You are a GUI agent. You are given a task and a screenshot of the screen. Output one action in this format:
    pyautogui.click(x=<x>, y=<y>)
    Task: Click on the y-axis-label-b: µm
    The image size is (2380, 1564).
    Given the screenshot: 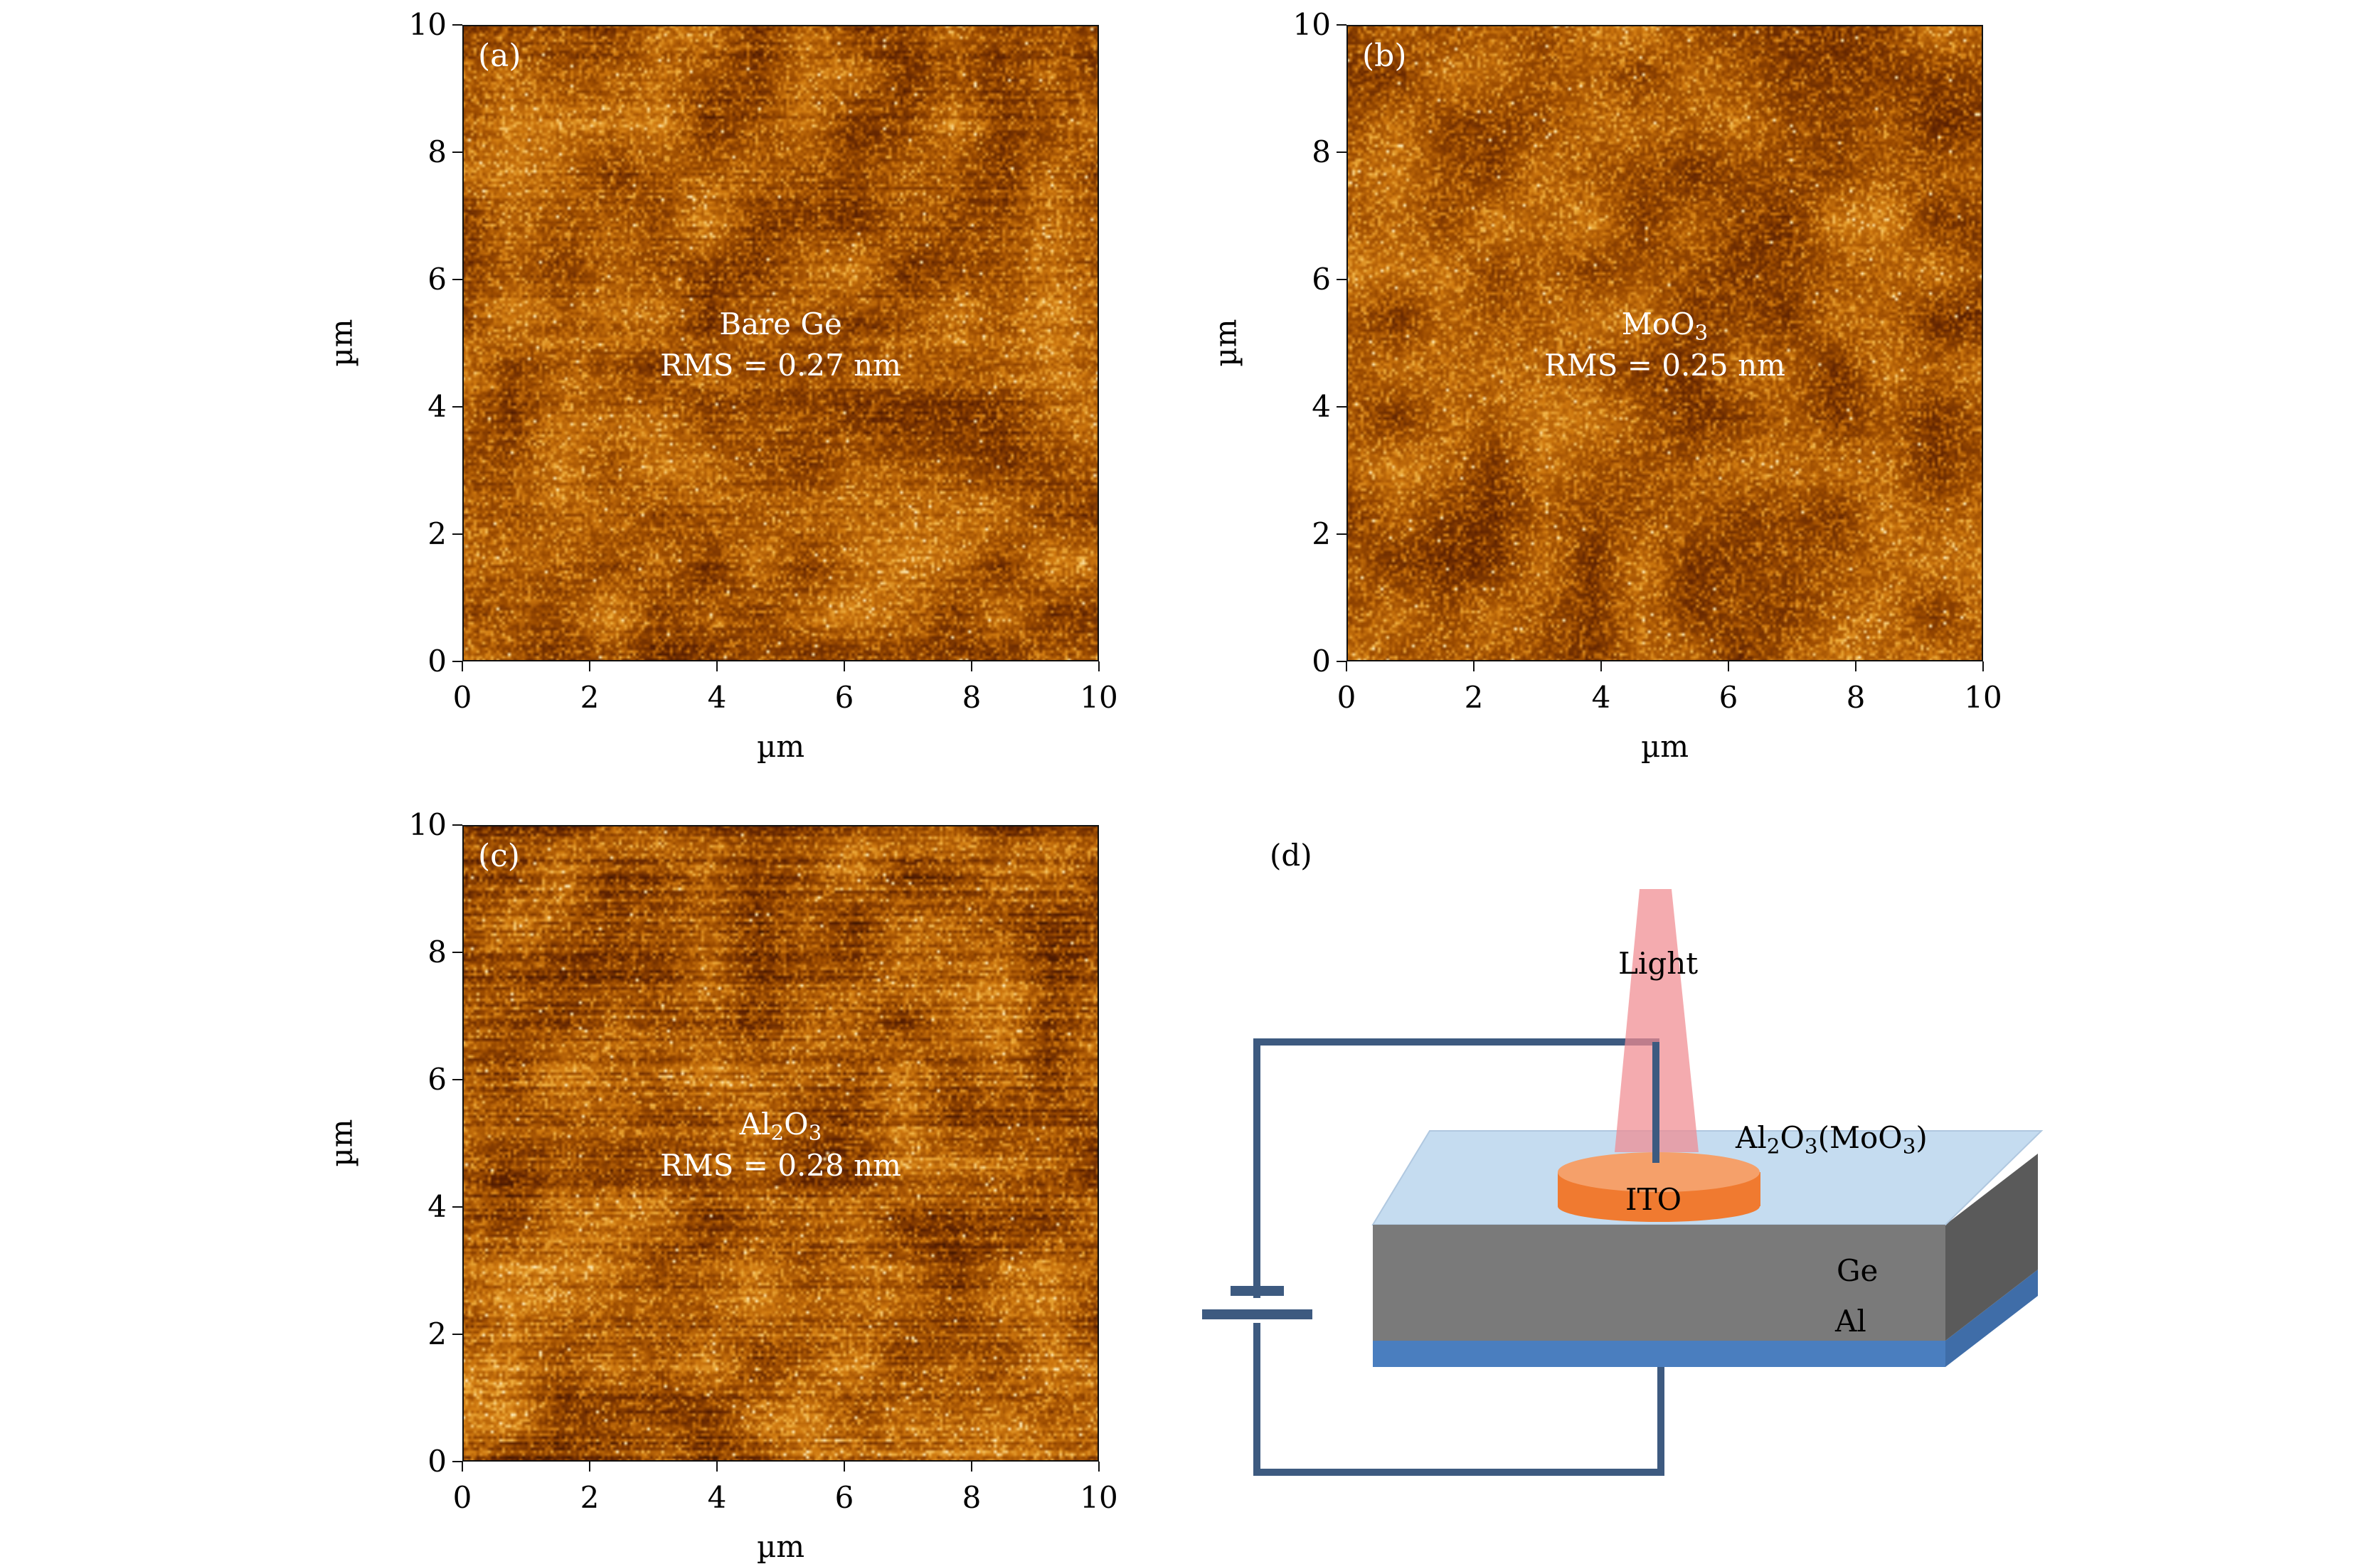 What is the action you would take?
    pyautogui.click(x=1225, y=343)
    